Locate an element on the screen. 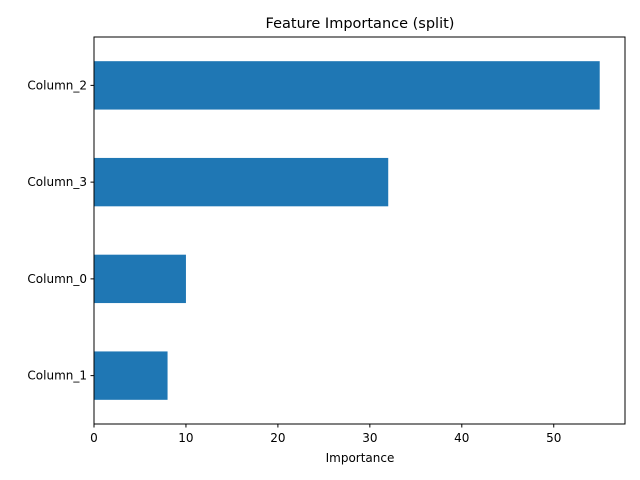 The width and height of the screenshot is (640, 480). x-tick-label: 40 is located at coordinates (461, 438).